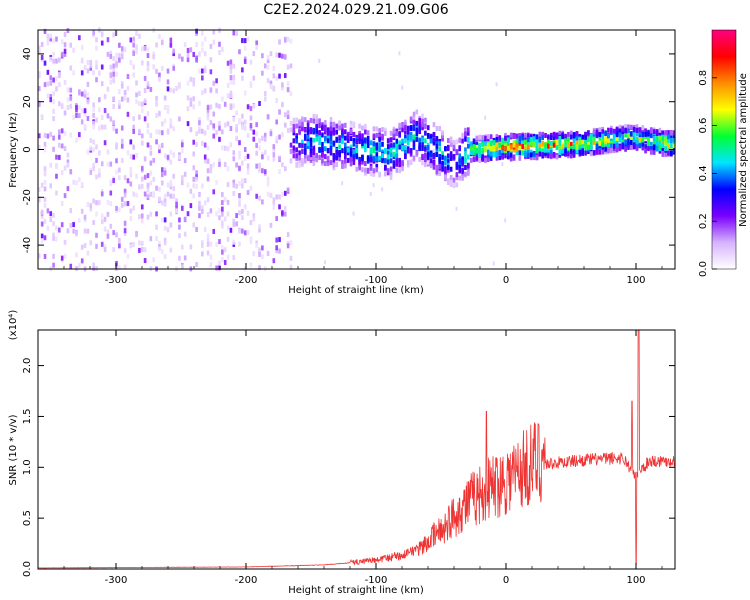 Image resolution: width=750 pixels, height=600 pixels. I want to click on spectrogram-x-label: Height of straight line (km), so click(356, 290).